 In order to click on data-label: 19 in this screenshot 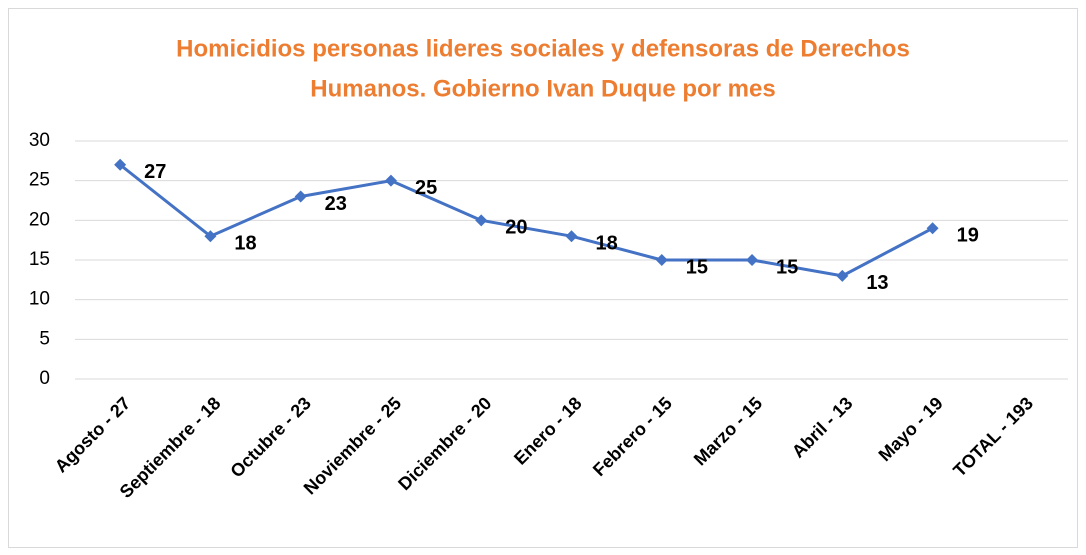, I will do `click(968, 236)`.